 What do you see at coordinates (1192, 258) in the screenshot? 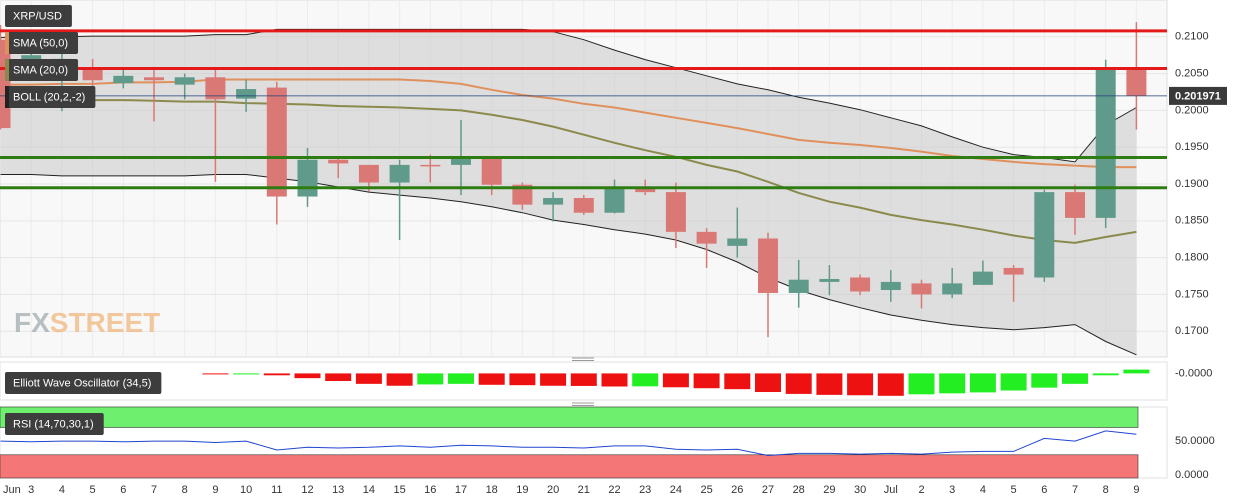
I see `y-tick-label: 0.1800` at bounding box center [1192, 258].